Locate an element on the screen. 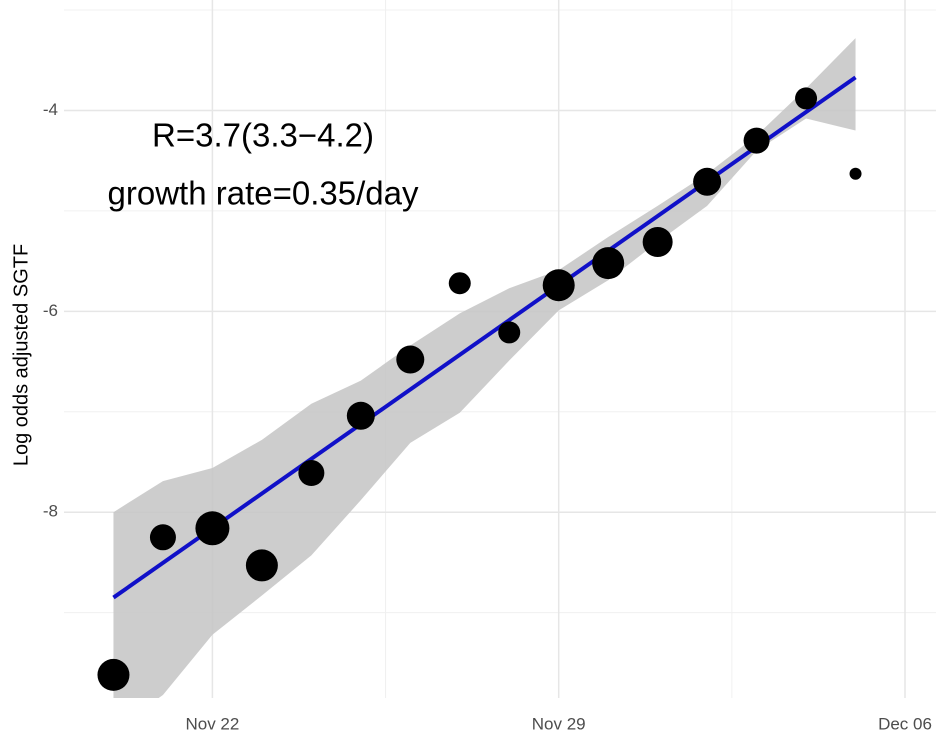  x-tick-label: Nov 29 is located at coordinates (559, 723).